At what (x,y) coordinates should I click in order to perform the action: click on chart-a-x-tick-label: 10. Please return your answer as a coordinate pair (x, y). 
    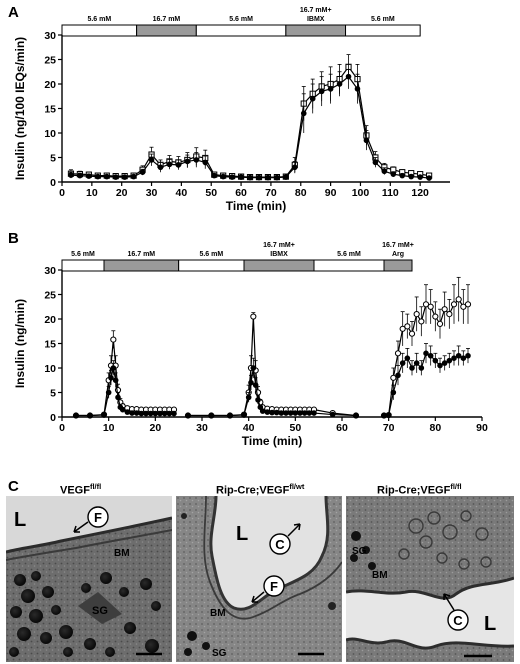
    Looking at the image, I should click on (92, 193).